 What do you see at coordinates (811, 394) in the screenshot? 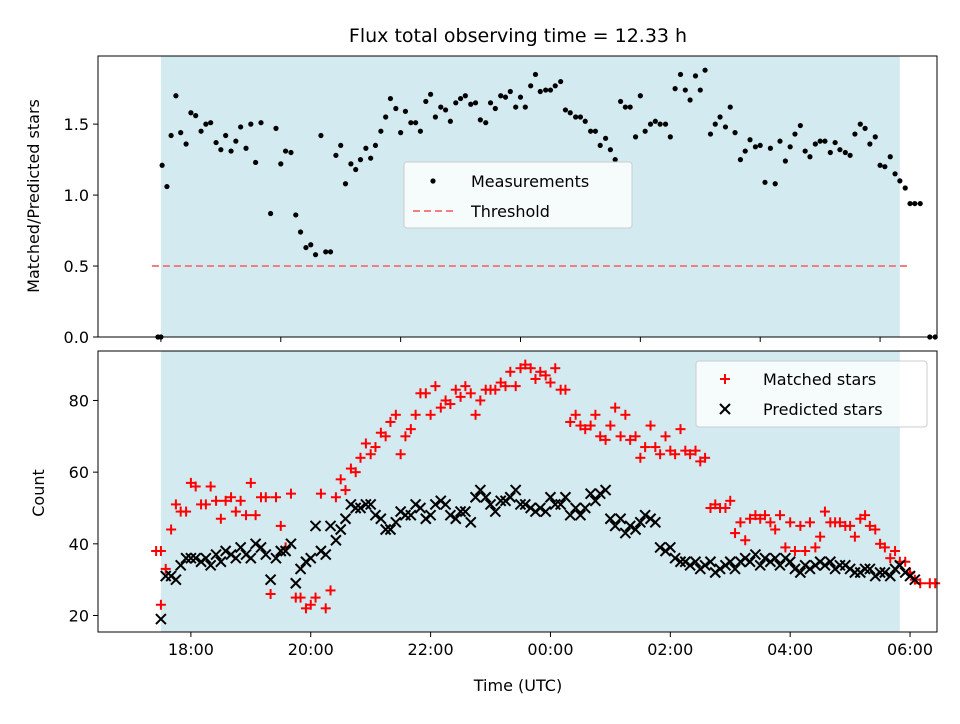
I see `count-legend-box` at bounding box center [811, 394].